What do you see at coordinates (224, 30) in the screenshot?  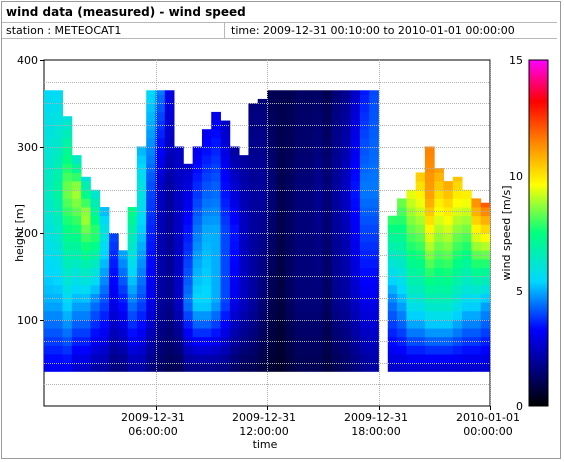 I see `info-separator` at bounding box center [224, 30].